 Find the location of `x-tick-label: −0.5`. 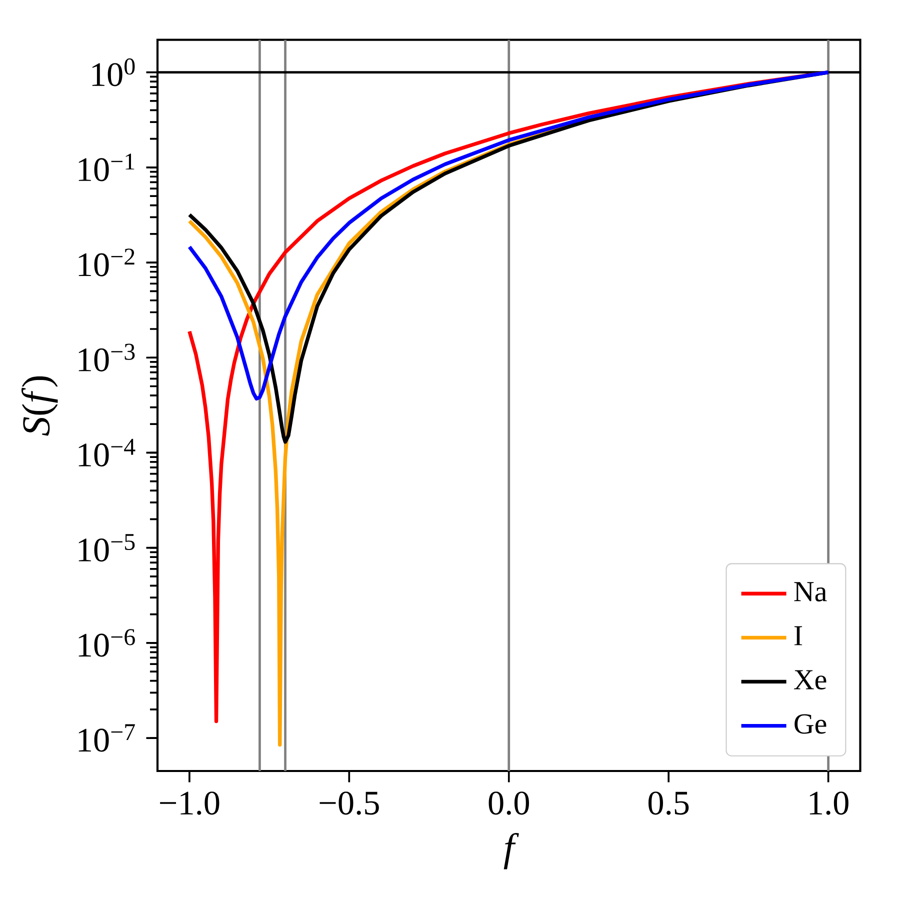

x-tick-label: −0.5 is located at coordinates (349, 803).